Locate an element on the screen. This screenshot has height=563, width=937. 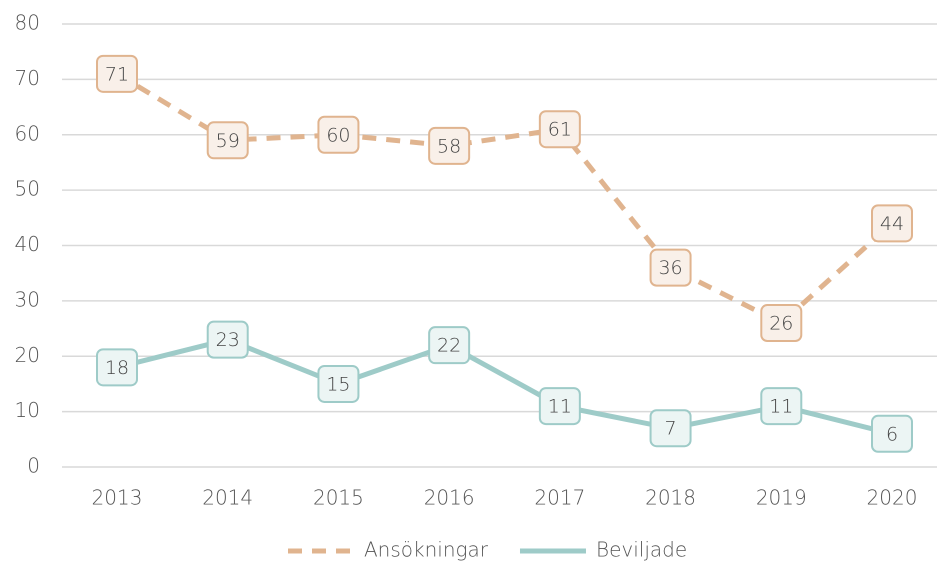
y-tick-label: 70 is located at coordinates (27, 78).